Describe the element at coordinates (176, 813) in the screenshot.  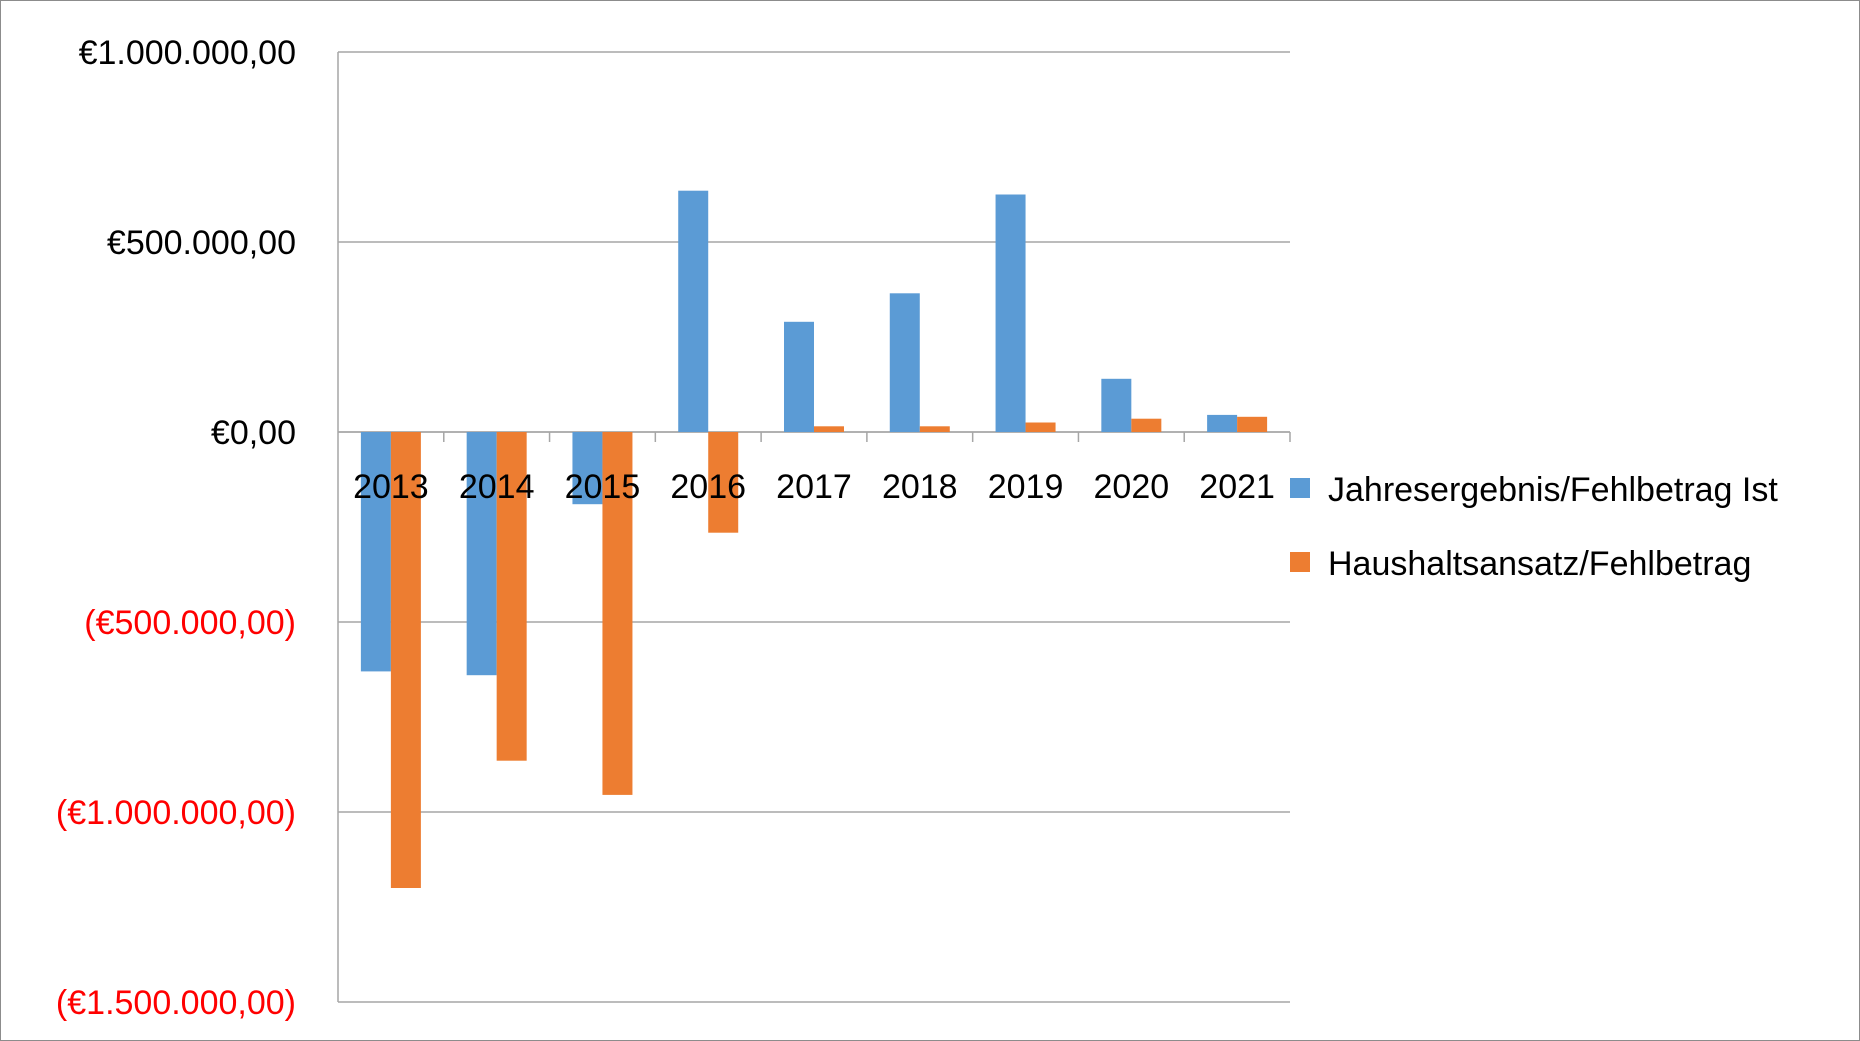
I see `y-tick-label: (€1.000.000,00)` at that location.